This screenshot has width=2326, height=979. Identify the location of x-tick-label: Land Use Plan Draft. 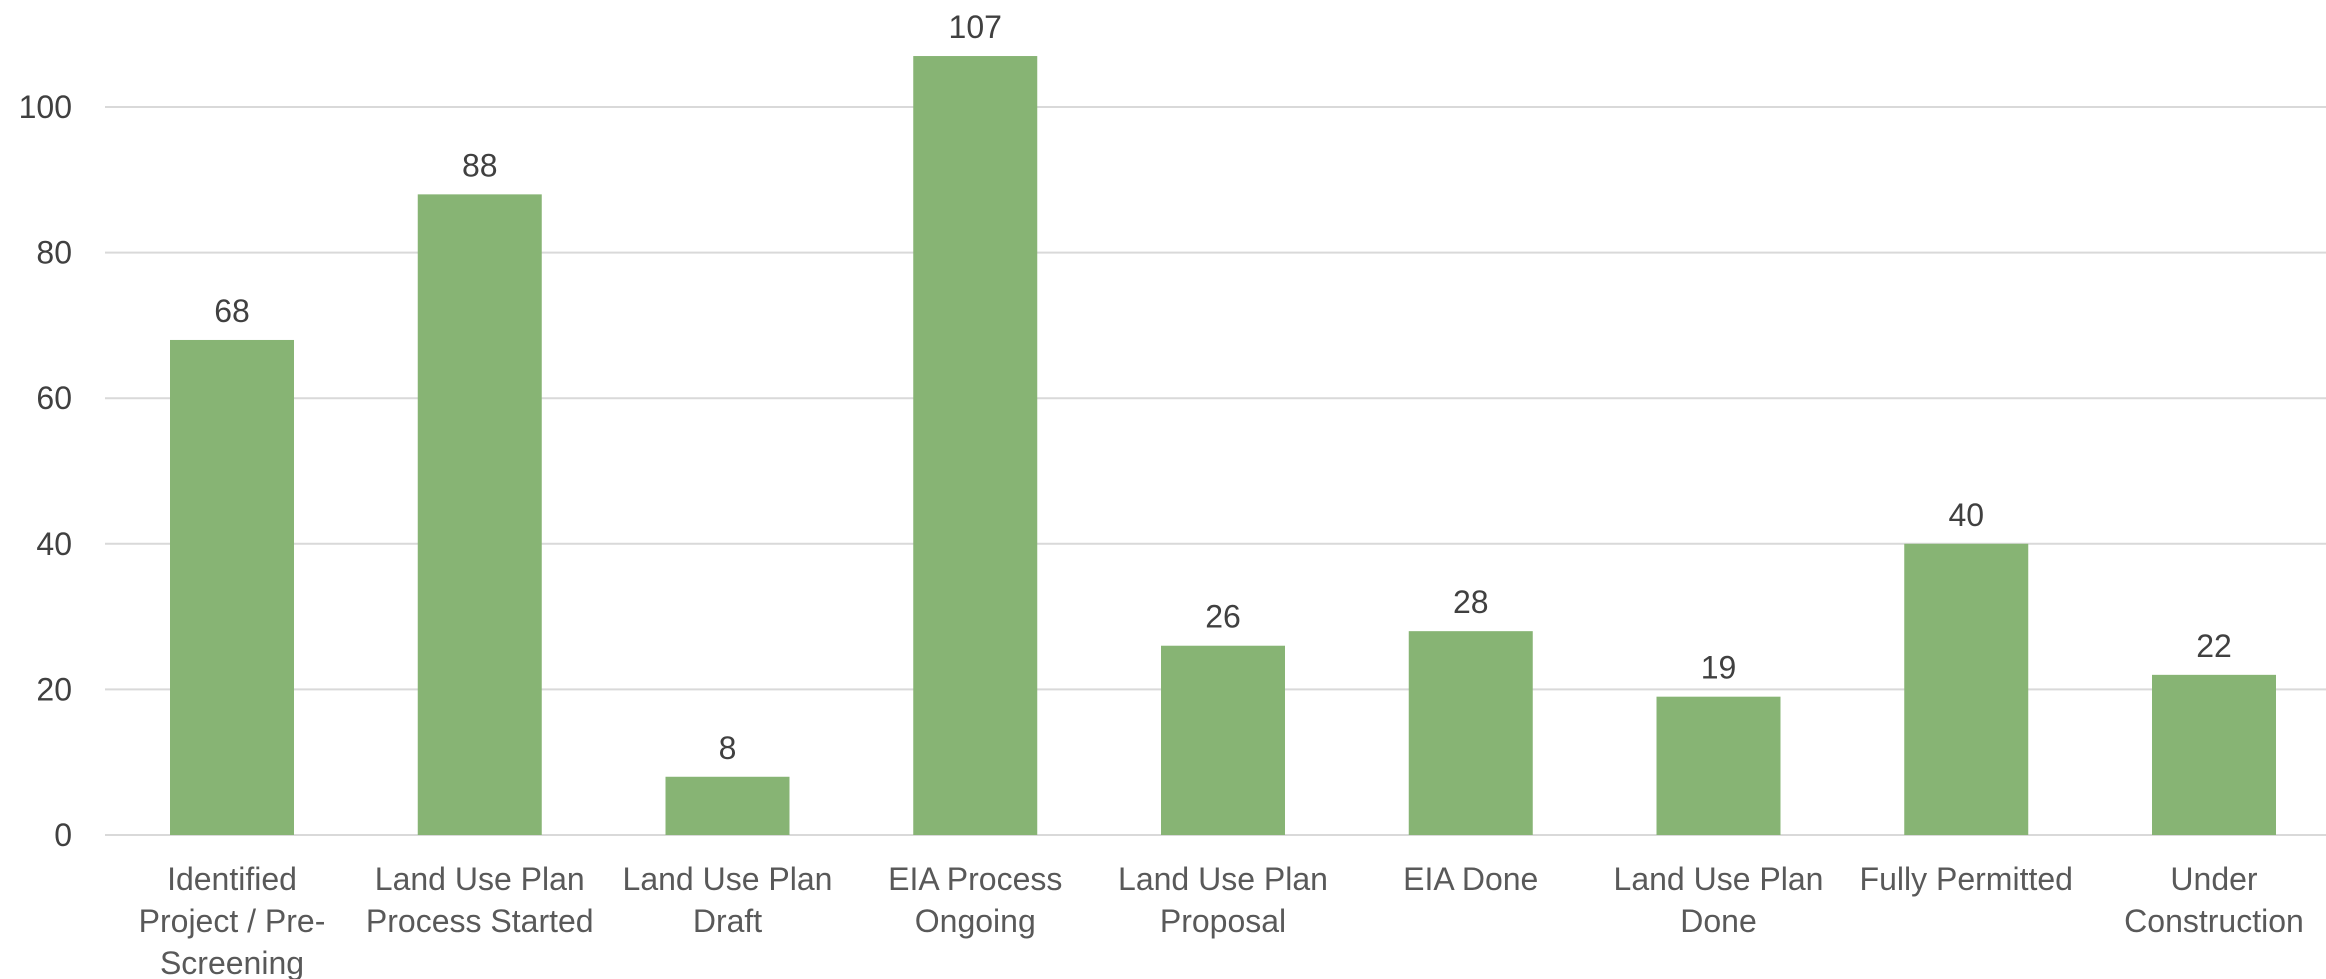
(728, 900).